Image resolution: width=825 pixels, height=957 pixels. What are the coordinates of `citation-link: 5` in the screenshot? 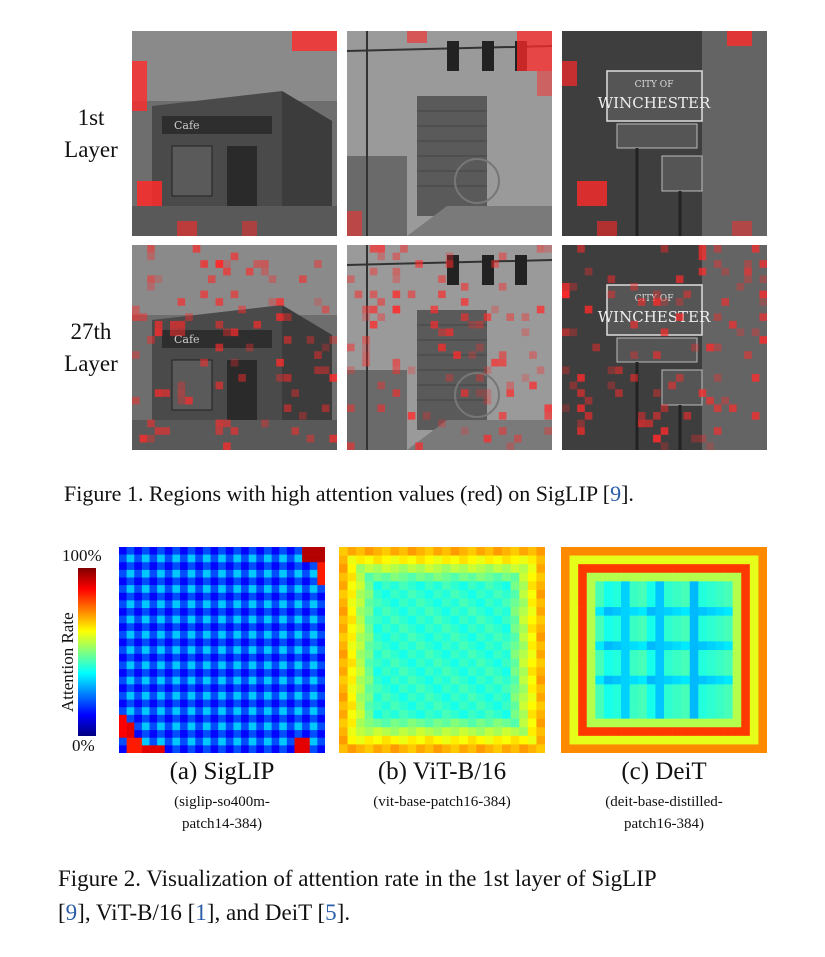 It's located at (331, 912).